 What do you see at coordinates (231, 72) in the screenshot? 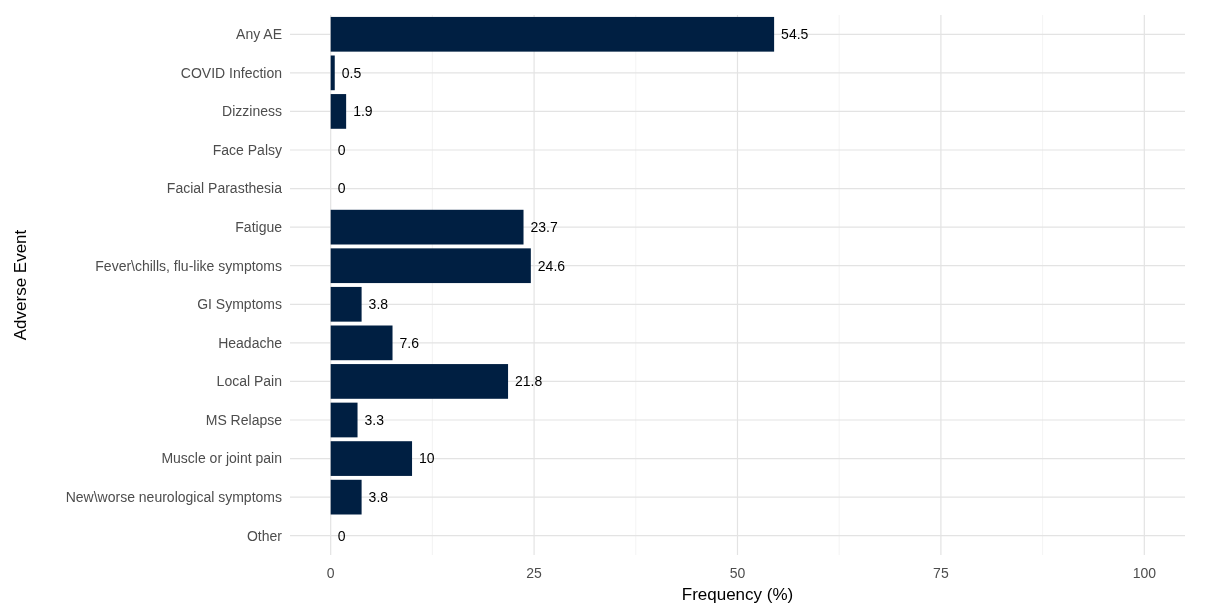
I see `y-tick-label: COVID Infection` at bounding box center [231, 72].